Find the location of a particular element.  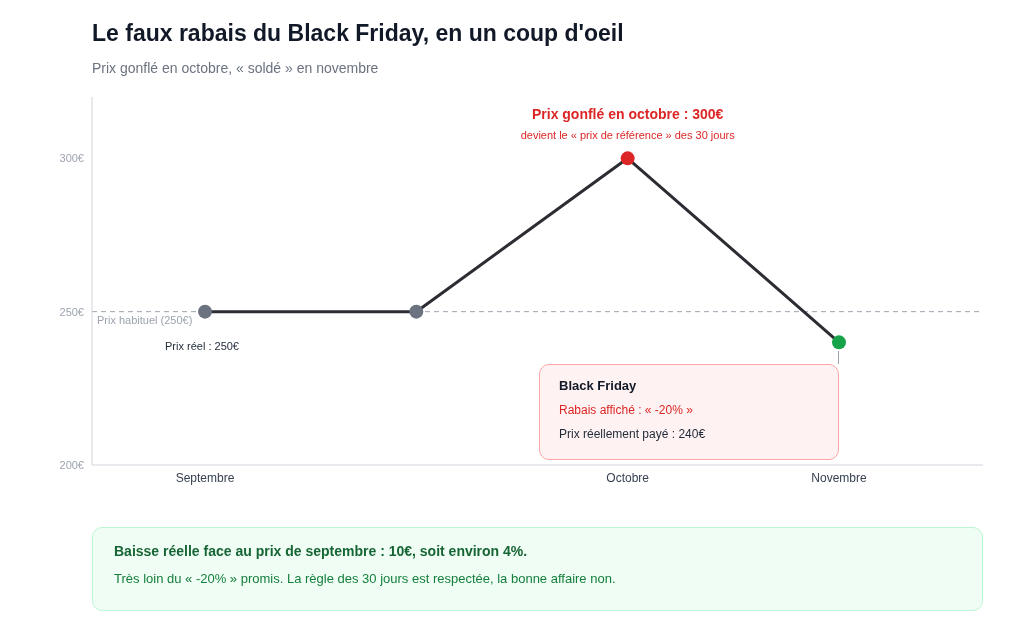

text: Très loin du « -20% » promis. La règle des 30 jours est respectée, la bonne affaire non. is located at coordinates (365, 578).